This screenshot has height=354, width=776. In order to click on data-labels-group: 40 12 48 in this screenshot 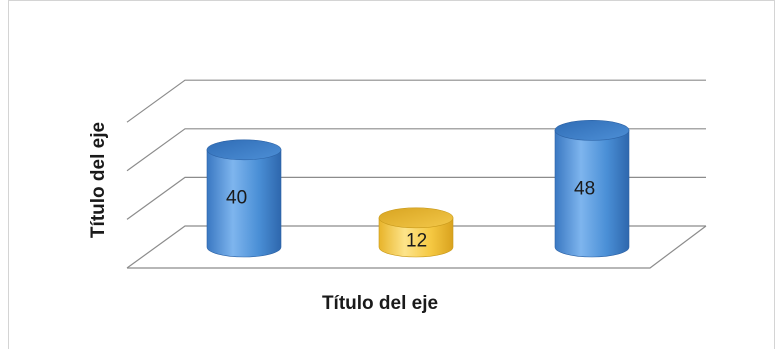, I will do `click(410, 215)`.